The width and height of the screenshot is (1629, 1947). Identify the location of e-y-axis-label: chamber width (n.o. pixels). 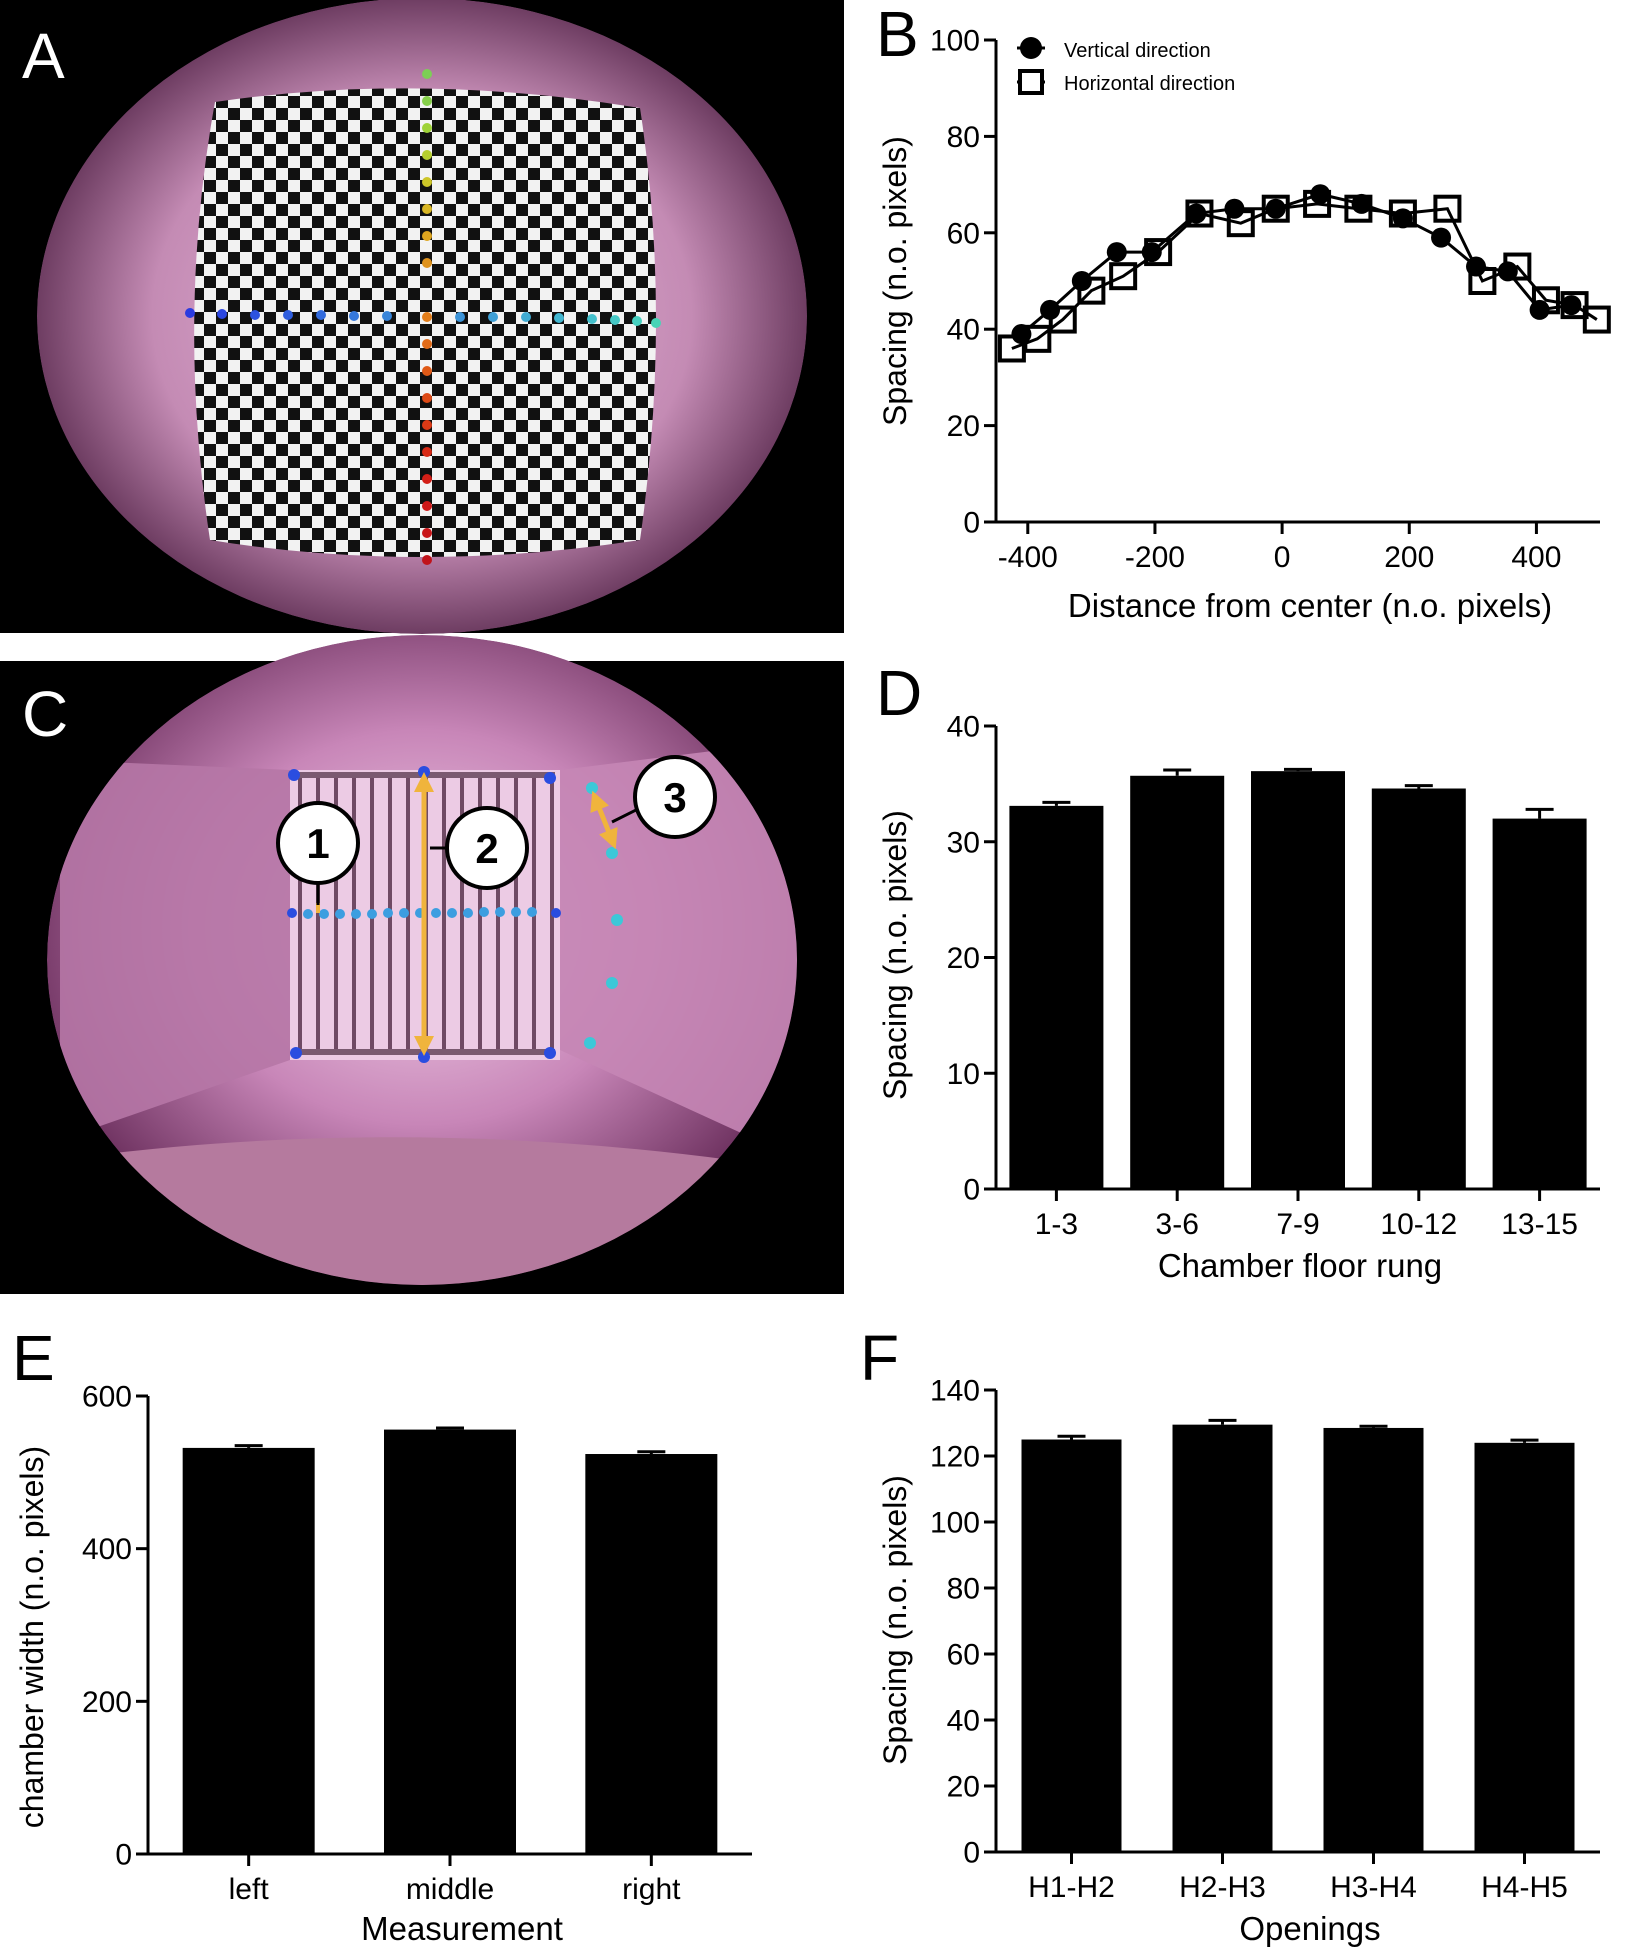
(32, 1637).